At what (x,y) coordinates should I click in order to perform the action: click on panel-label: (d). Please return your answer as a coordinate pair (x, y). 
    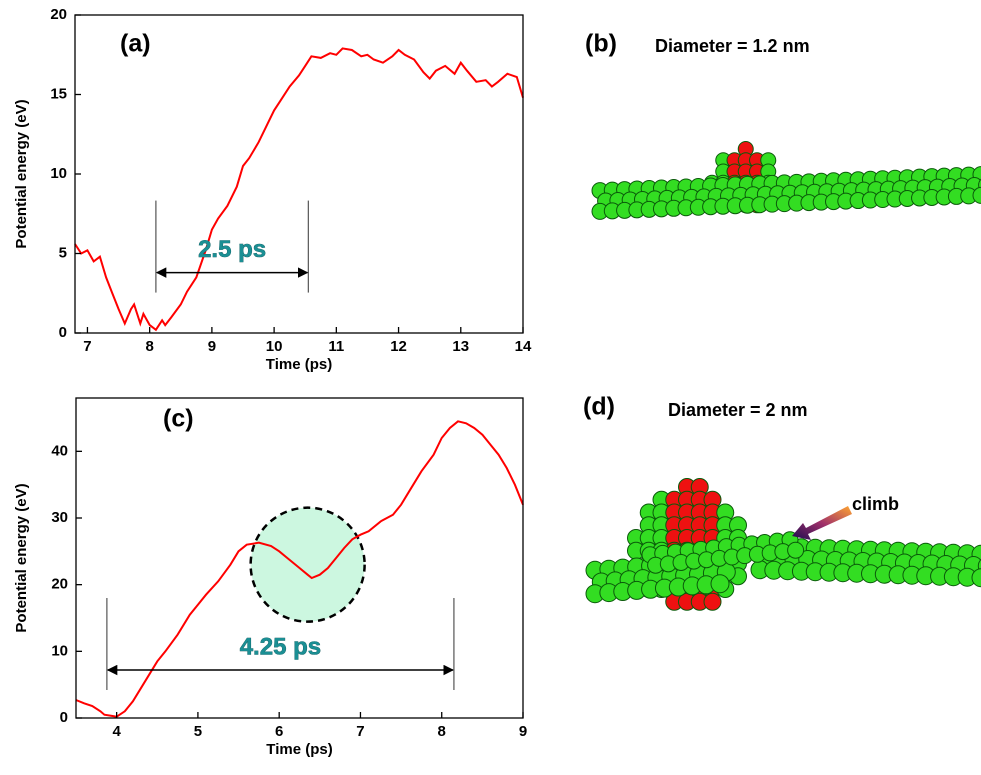
    Looking at the image, I should click on (599, 407).